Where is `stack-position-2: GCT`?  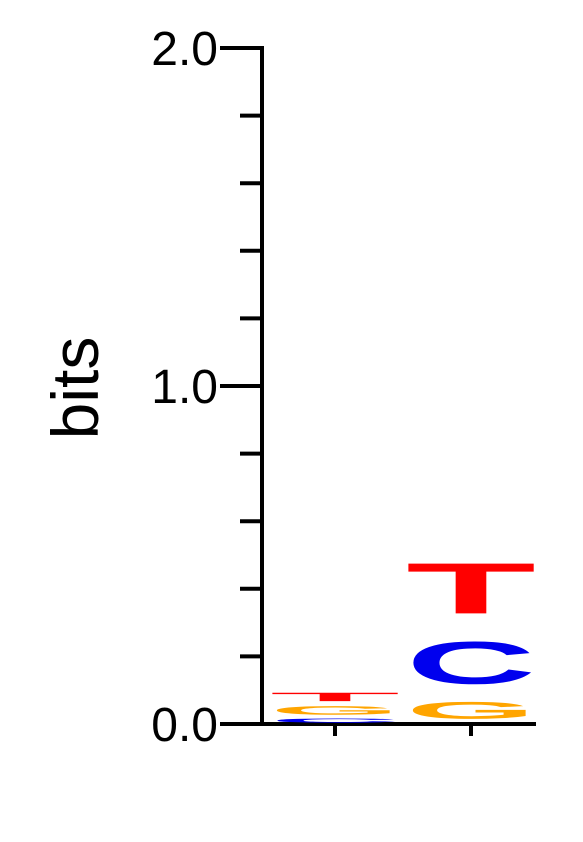
stack-position-2: GCT is located at coordinates (471, 636).